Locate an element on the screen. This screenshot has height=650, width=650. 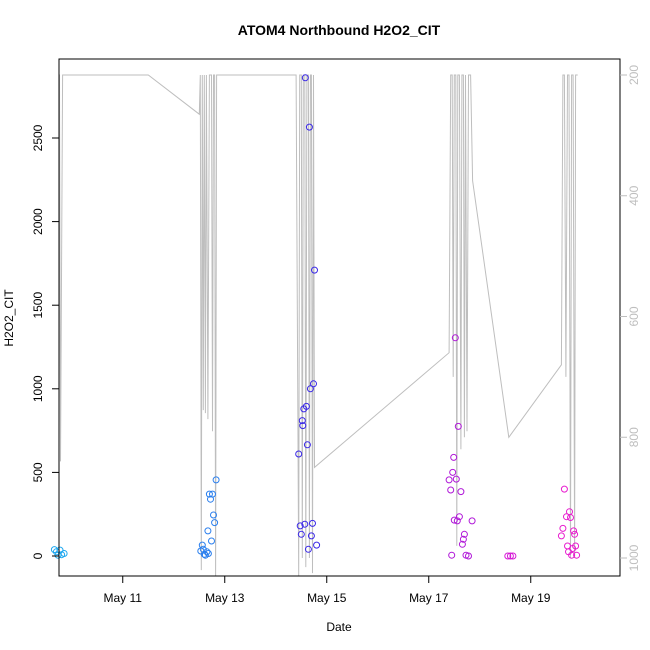
y-tick-label: 2000 is located at coordinates (38, 221).